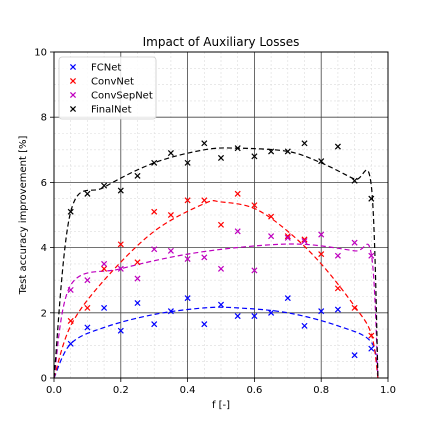 The width and height of the screenshot is (432, 432). What do you see at coordinates (112, 82) in the screenshot?
I see `legend-label: ConvNet` at bounding box center [112, 82].